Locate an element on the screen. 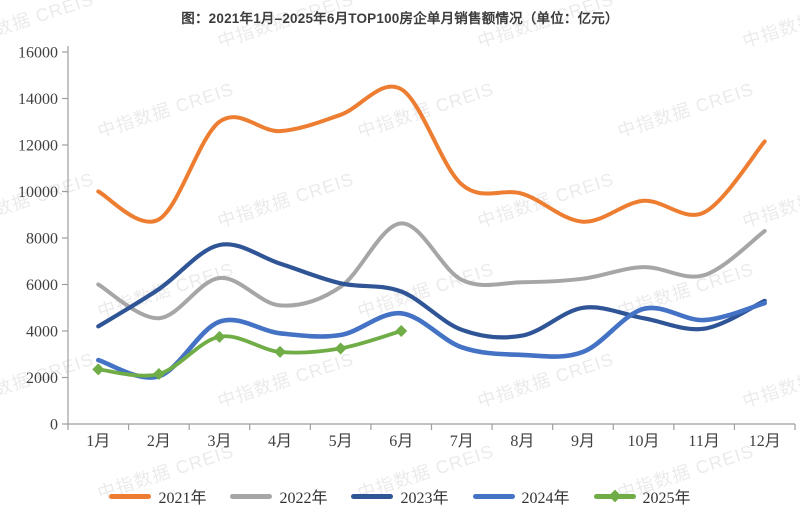 This screenshot has height=519, width=800. series-line-2025年 is located at coordinates (250, 353).